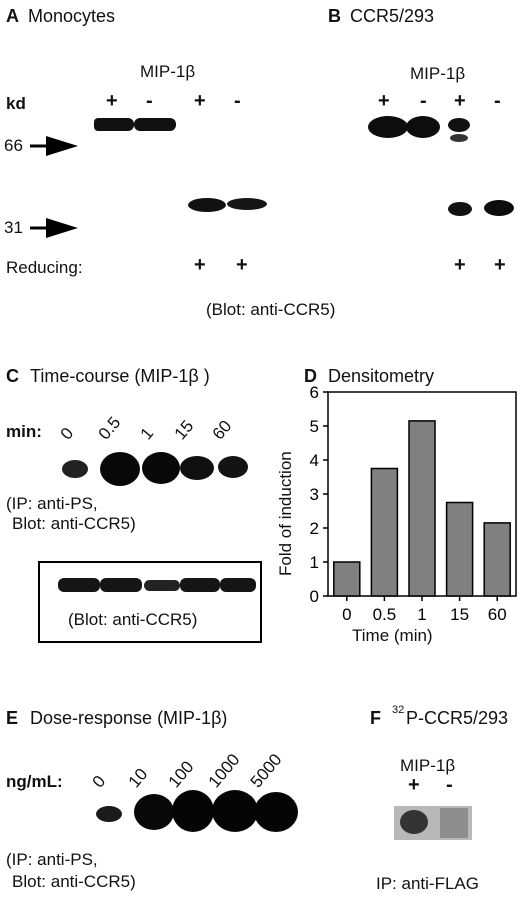  I want to click on panel-b-letter: B, so click(334, 16).